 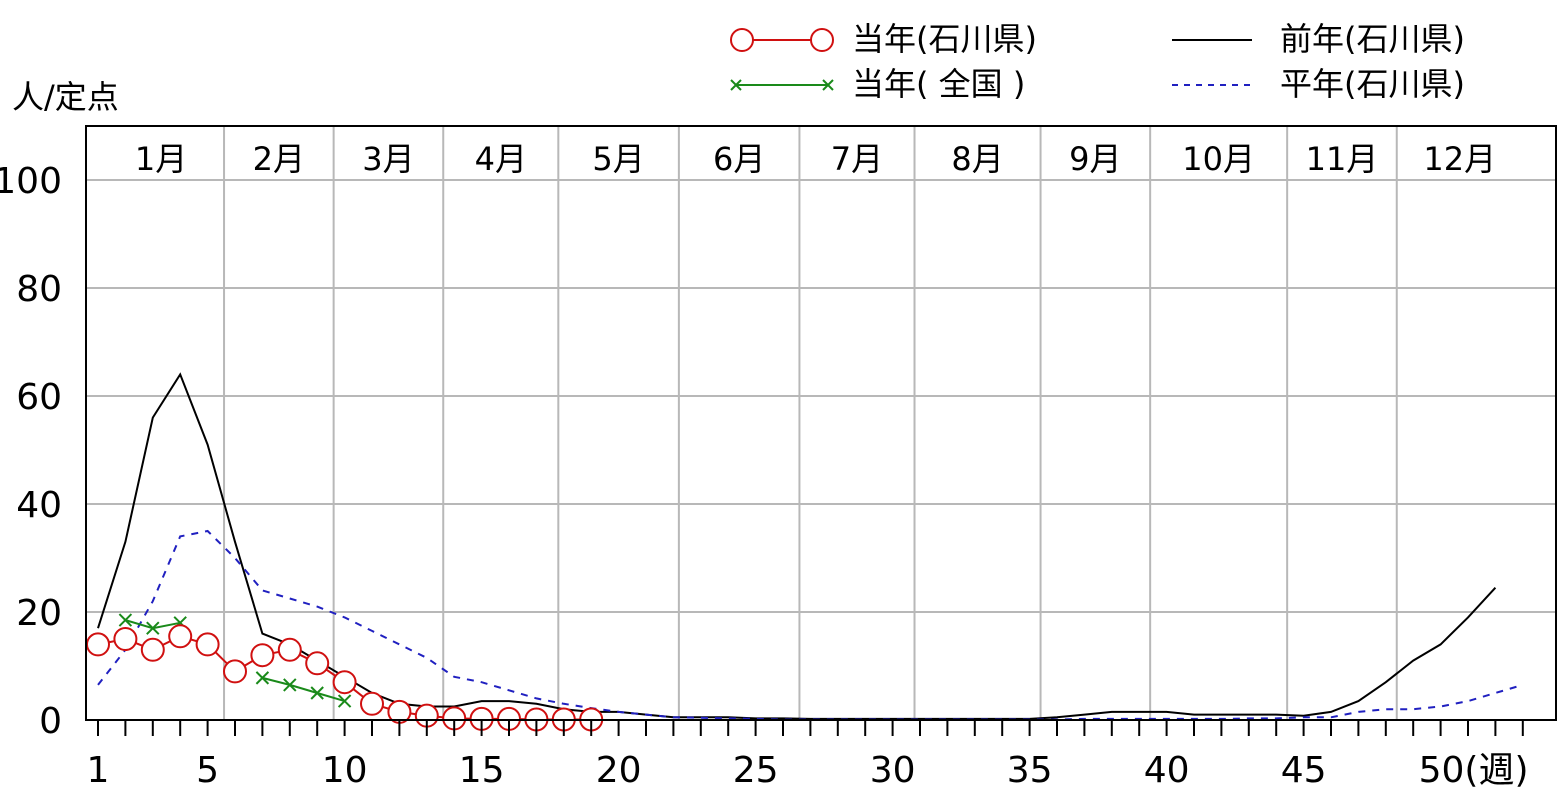 What do you see at coordinates (1030, 770) in the screenshot?
I see `x-tick-label: 35` at bounding box center [1030, 770].